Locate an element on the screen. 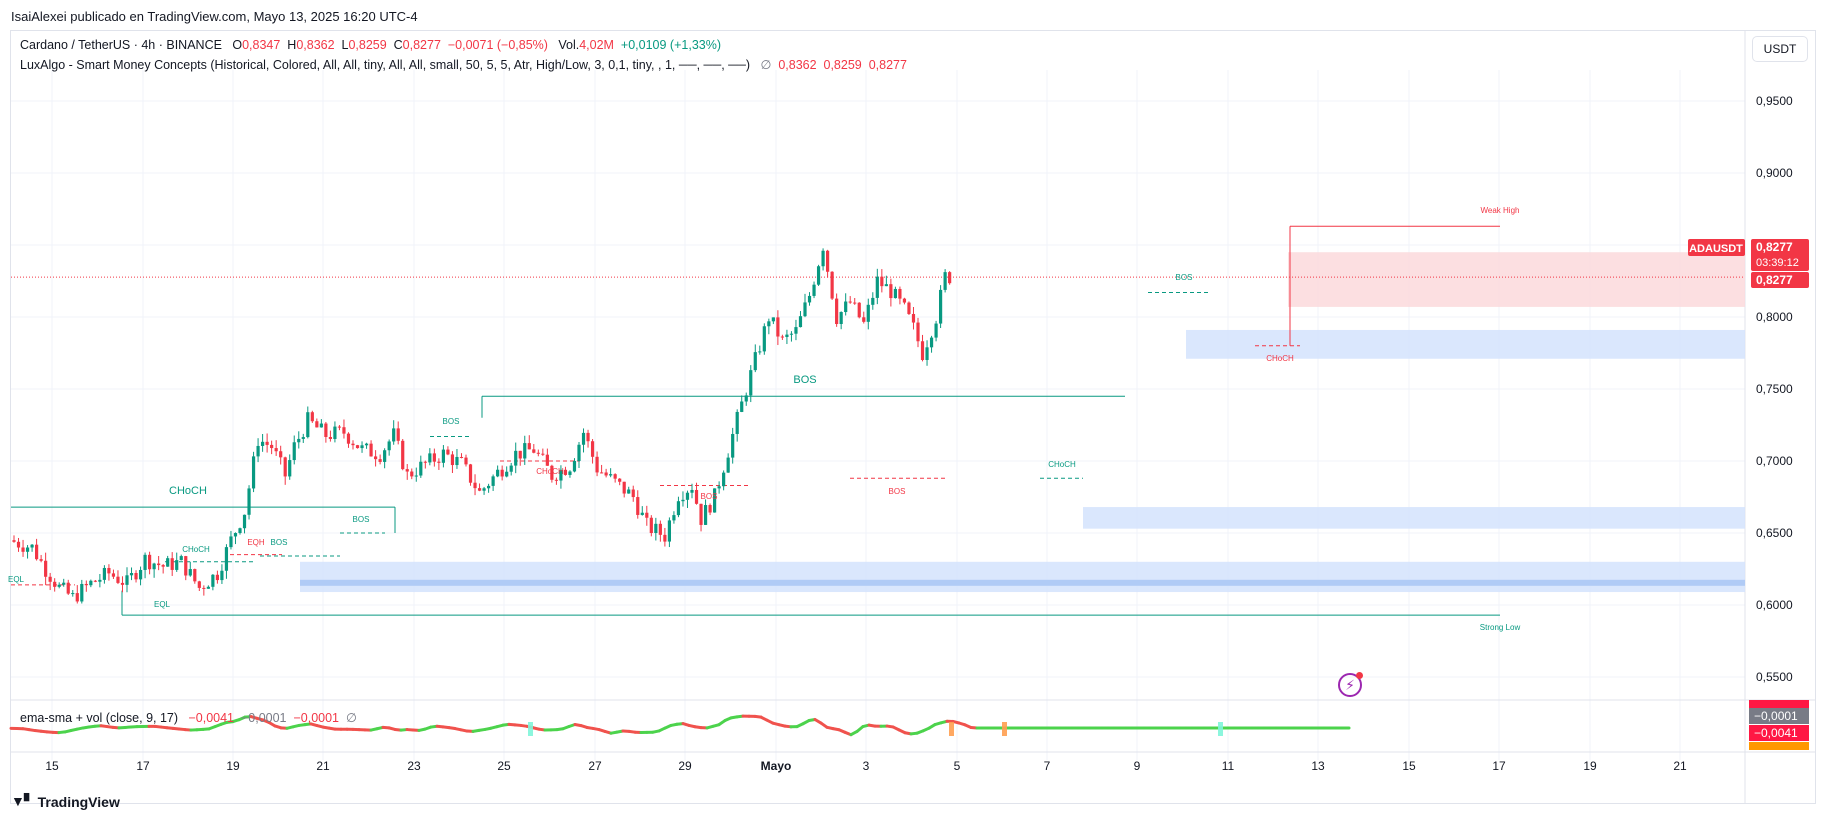 Image resolution: width=1826 pixels, height=820 pixels. open-value: 0,8347 is located at coordinates (261, 45).